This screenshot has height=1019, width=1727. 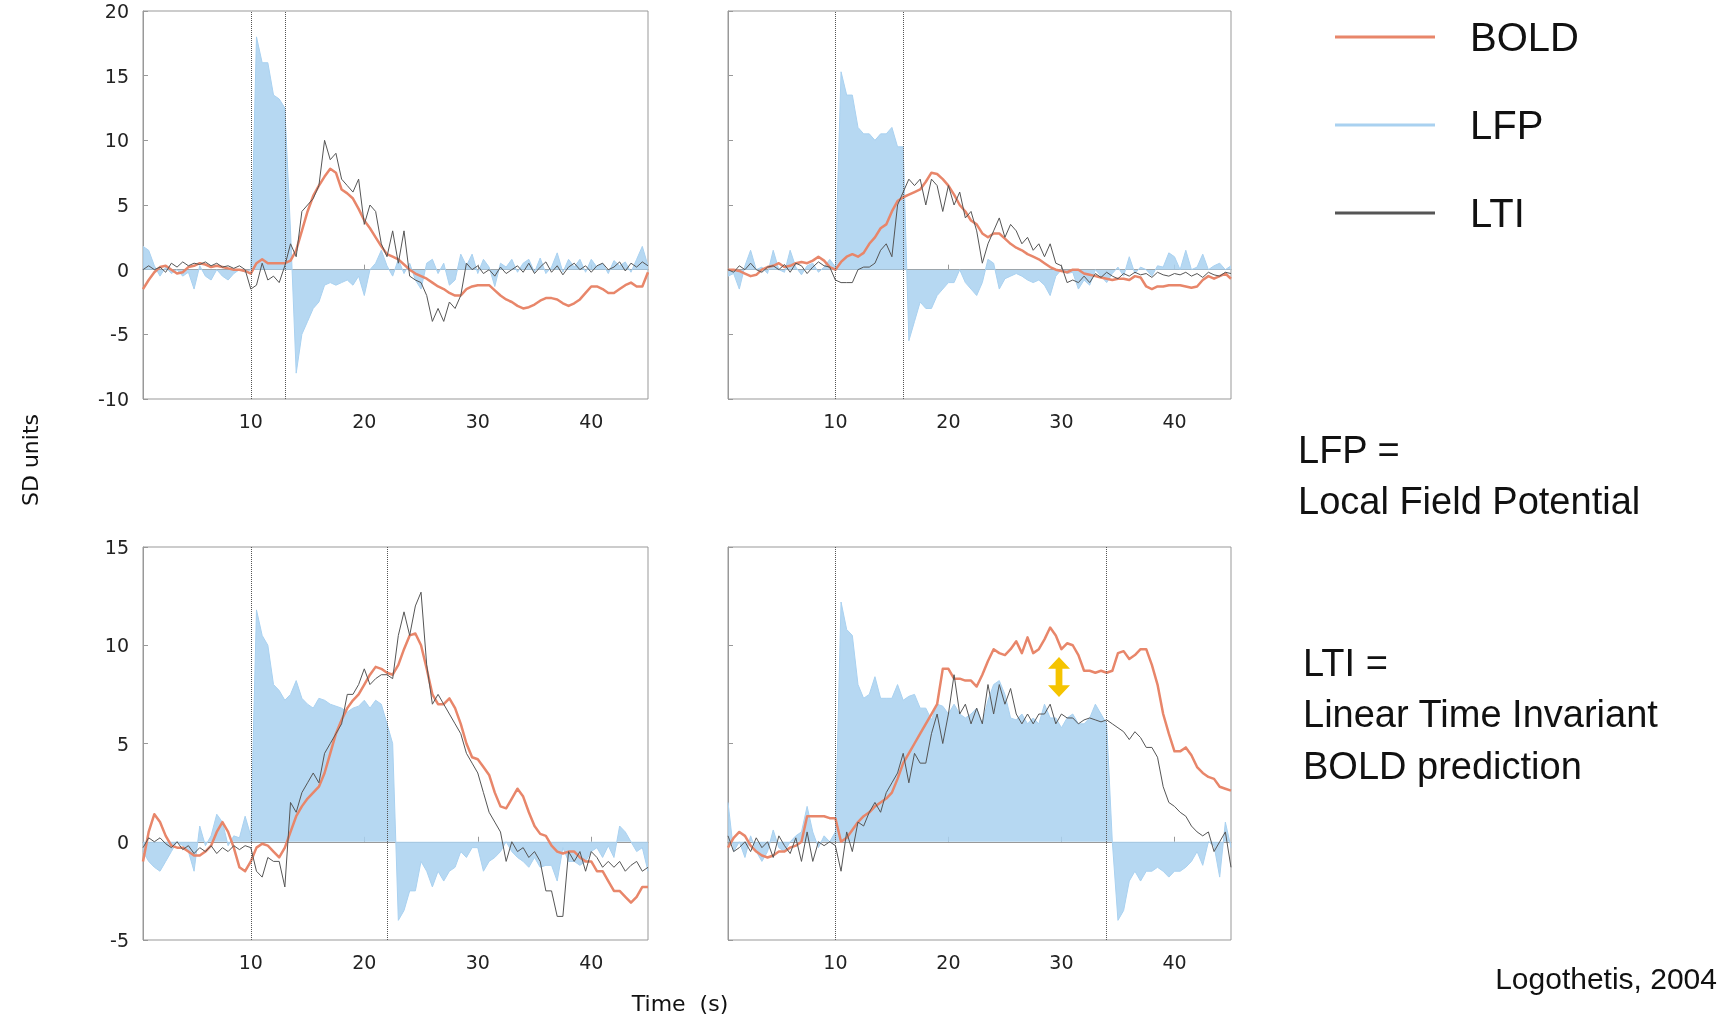 What do you see at coordinates (1497, 213) in the screenshot?
I see `legend-label: LTI` at bounding box center [1497, 213].